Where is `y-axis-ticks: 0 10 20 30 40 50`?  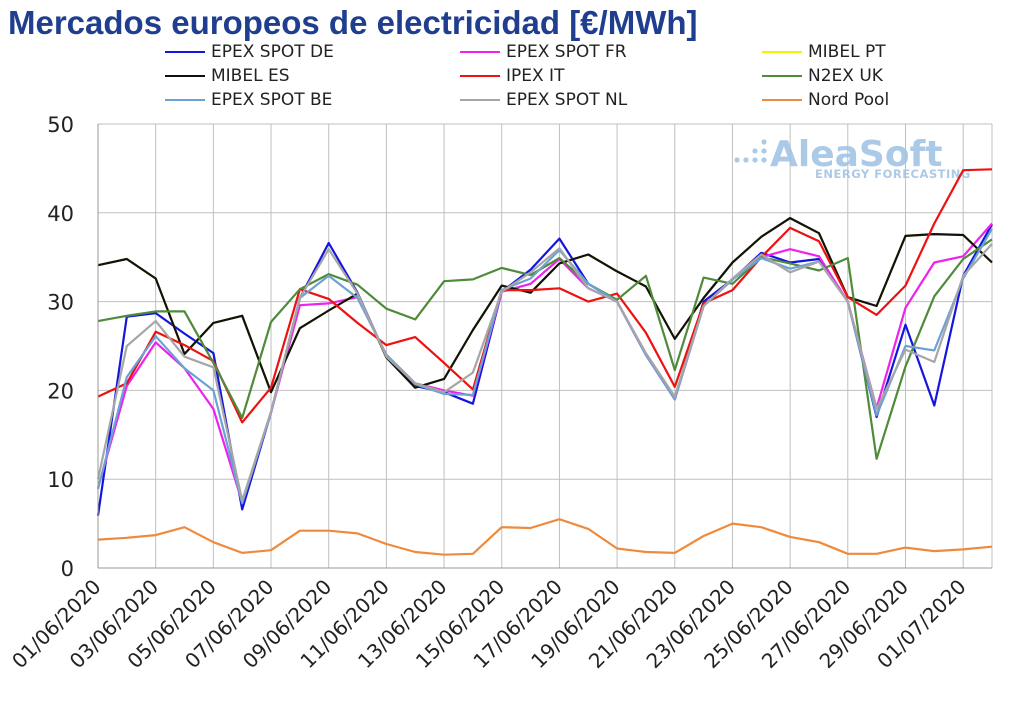 y-axis-ticks: 0 10 20 30 40 50 is located at coordinates (60, 347).